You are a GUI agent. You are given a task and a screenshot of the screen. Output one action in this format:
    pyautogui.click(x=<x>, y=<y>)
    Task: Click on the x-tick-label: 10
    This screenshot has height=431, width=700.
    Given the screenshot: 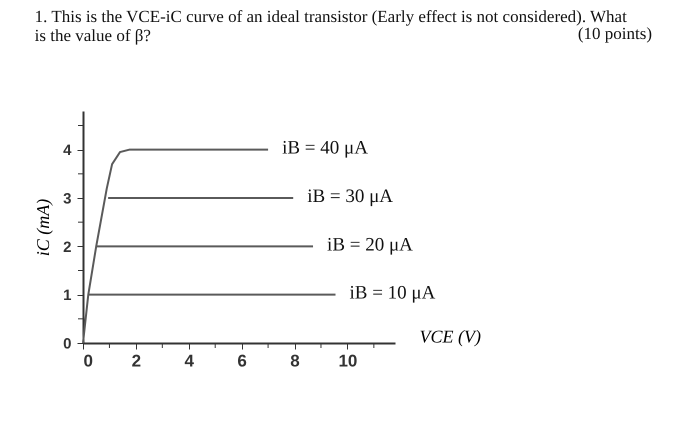 What is the action you would take?
    pyautogui.click(x=348, y=361)
    